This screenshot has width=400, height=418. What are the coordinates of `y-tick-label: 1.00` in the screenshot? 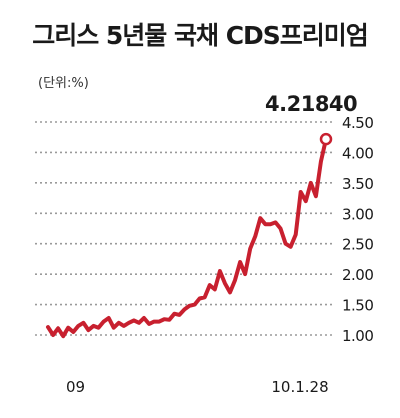 It's located at (357, 336).